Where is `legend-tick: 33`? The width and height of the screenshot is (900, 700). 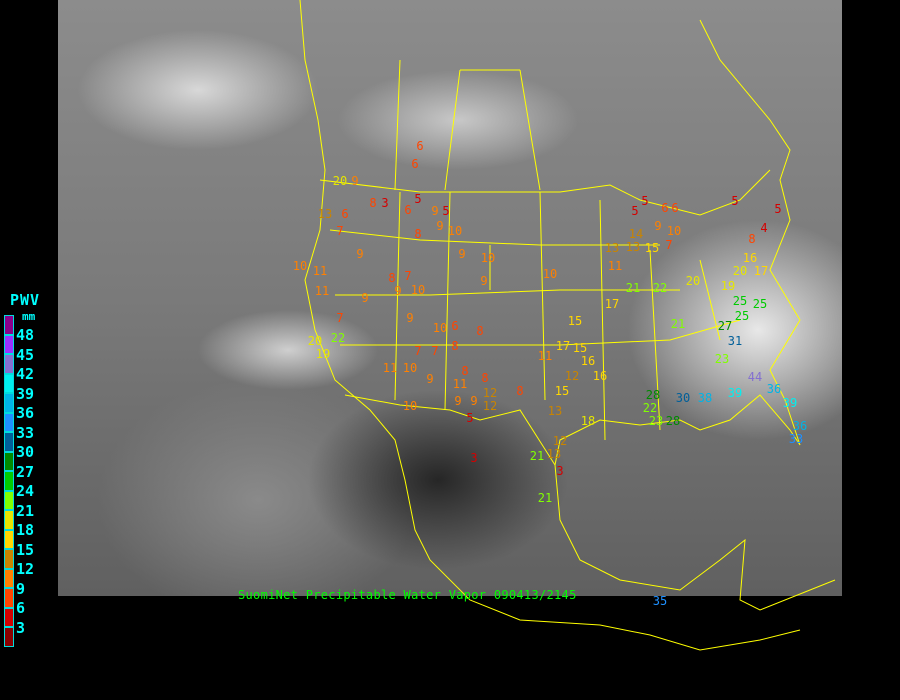 legend-tick: 33 is located at coordinates (25, 432).